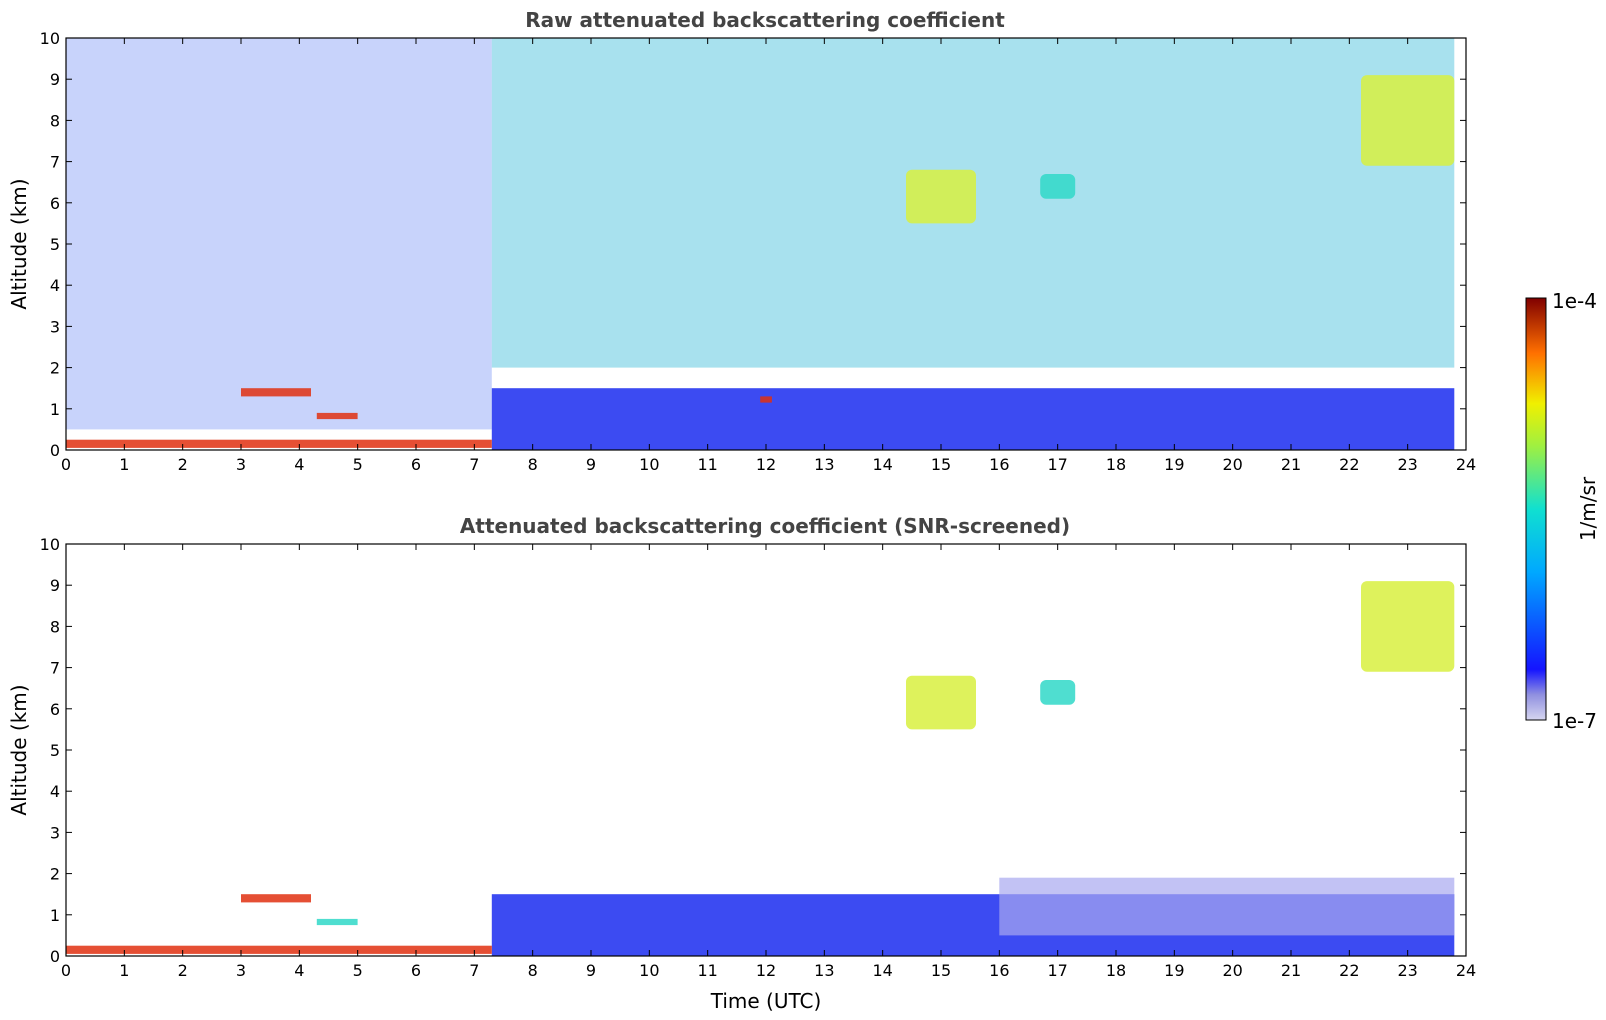 This screenshot has height=1020, width=1606. I want to click on colorbar-units-label: 1/m/sr, so click(1588, 508).